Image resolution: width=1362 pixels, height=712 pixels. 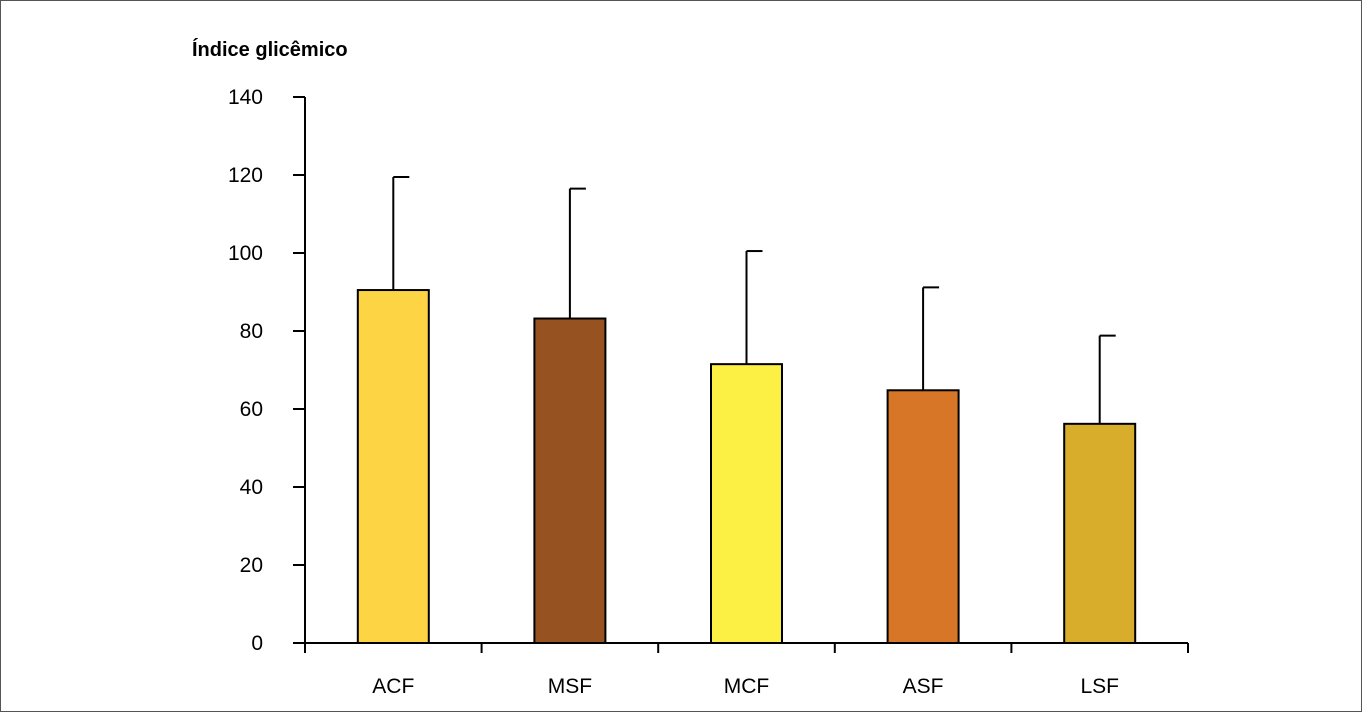 I want to click on x-tick-label-asf: ASF, so click(x=923, y=686).